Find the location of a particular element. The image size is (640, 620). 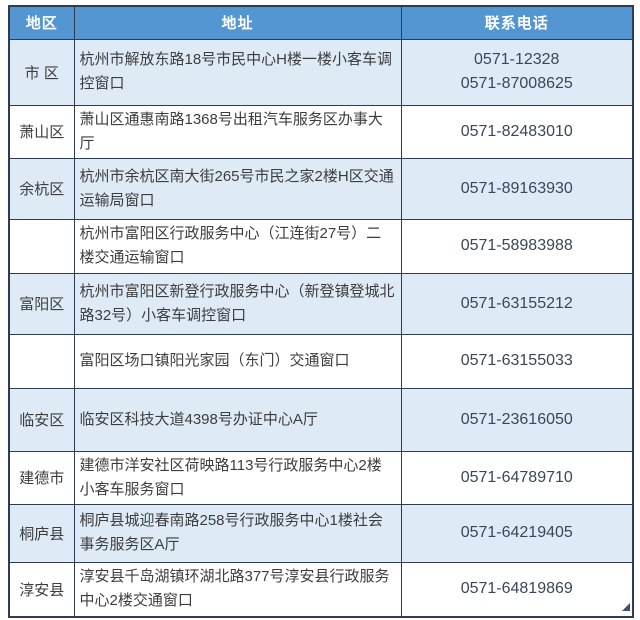

phone-cell: 0571-64819869 is located at coordinates (517, 589).